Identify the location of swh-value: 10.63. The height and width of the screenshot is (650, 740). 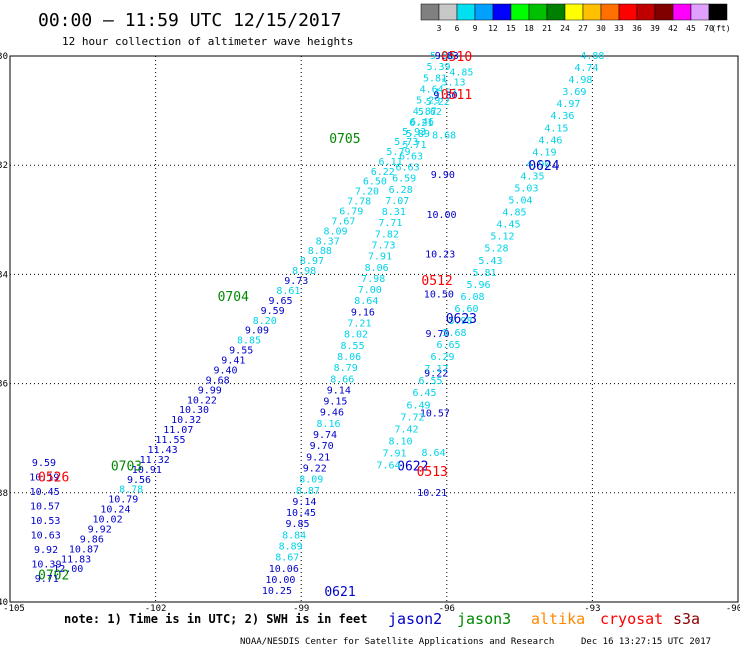
(46, 535).